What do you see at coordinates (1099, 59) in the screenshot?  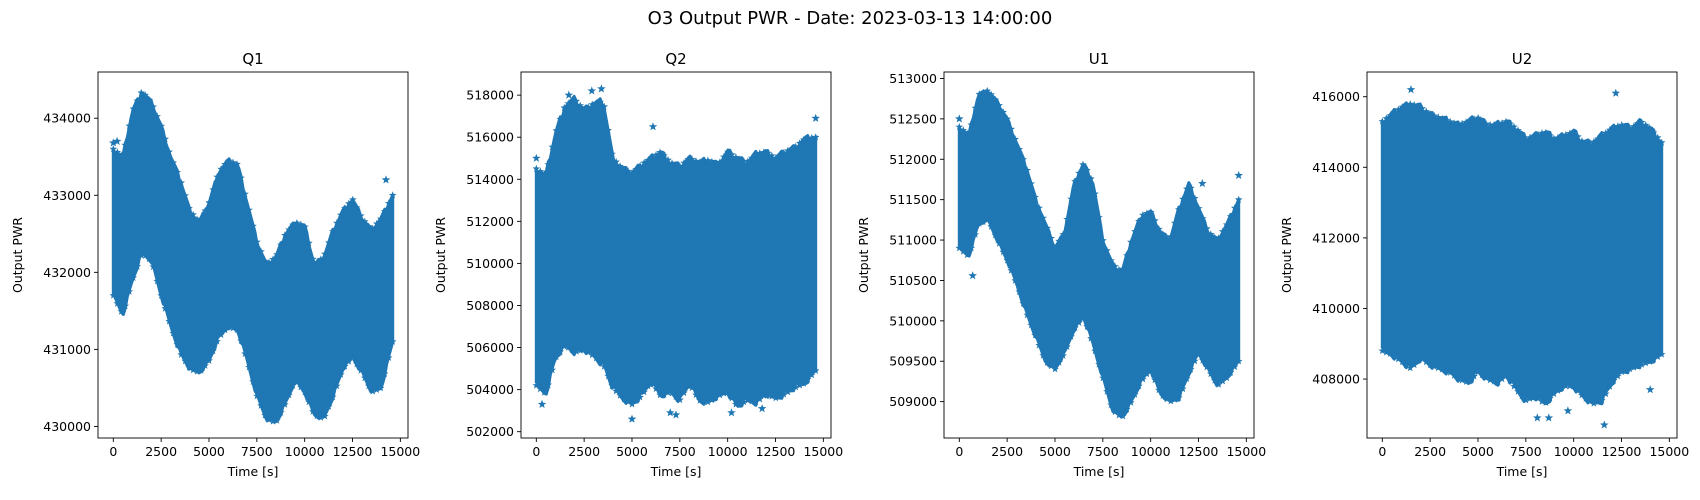 I see `subplot-title: U1` at bounding box center [1099, 59].